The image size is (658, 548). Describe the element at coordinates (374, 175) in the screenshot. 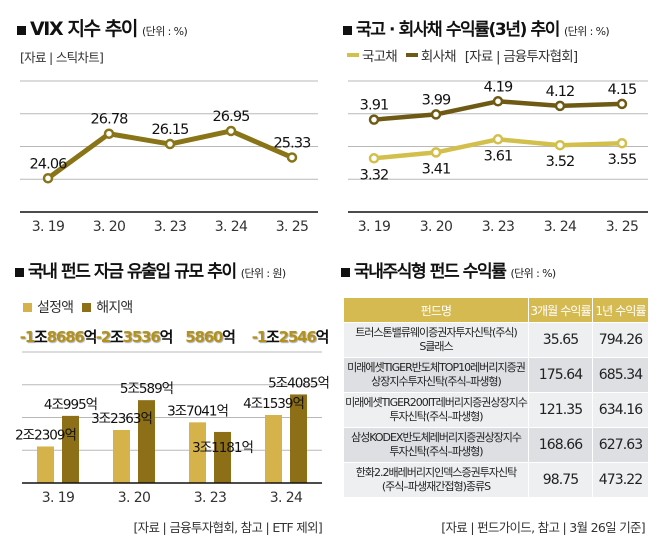

I see `gov-bond-data-label: 3.32` at that location.